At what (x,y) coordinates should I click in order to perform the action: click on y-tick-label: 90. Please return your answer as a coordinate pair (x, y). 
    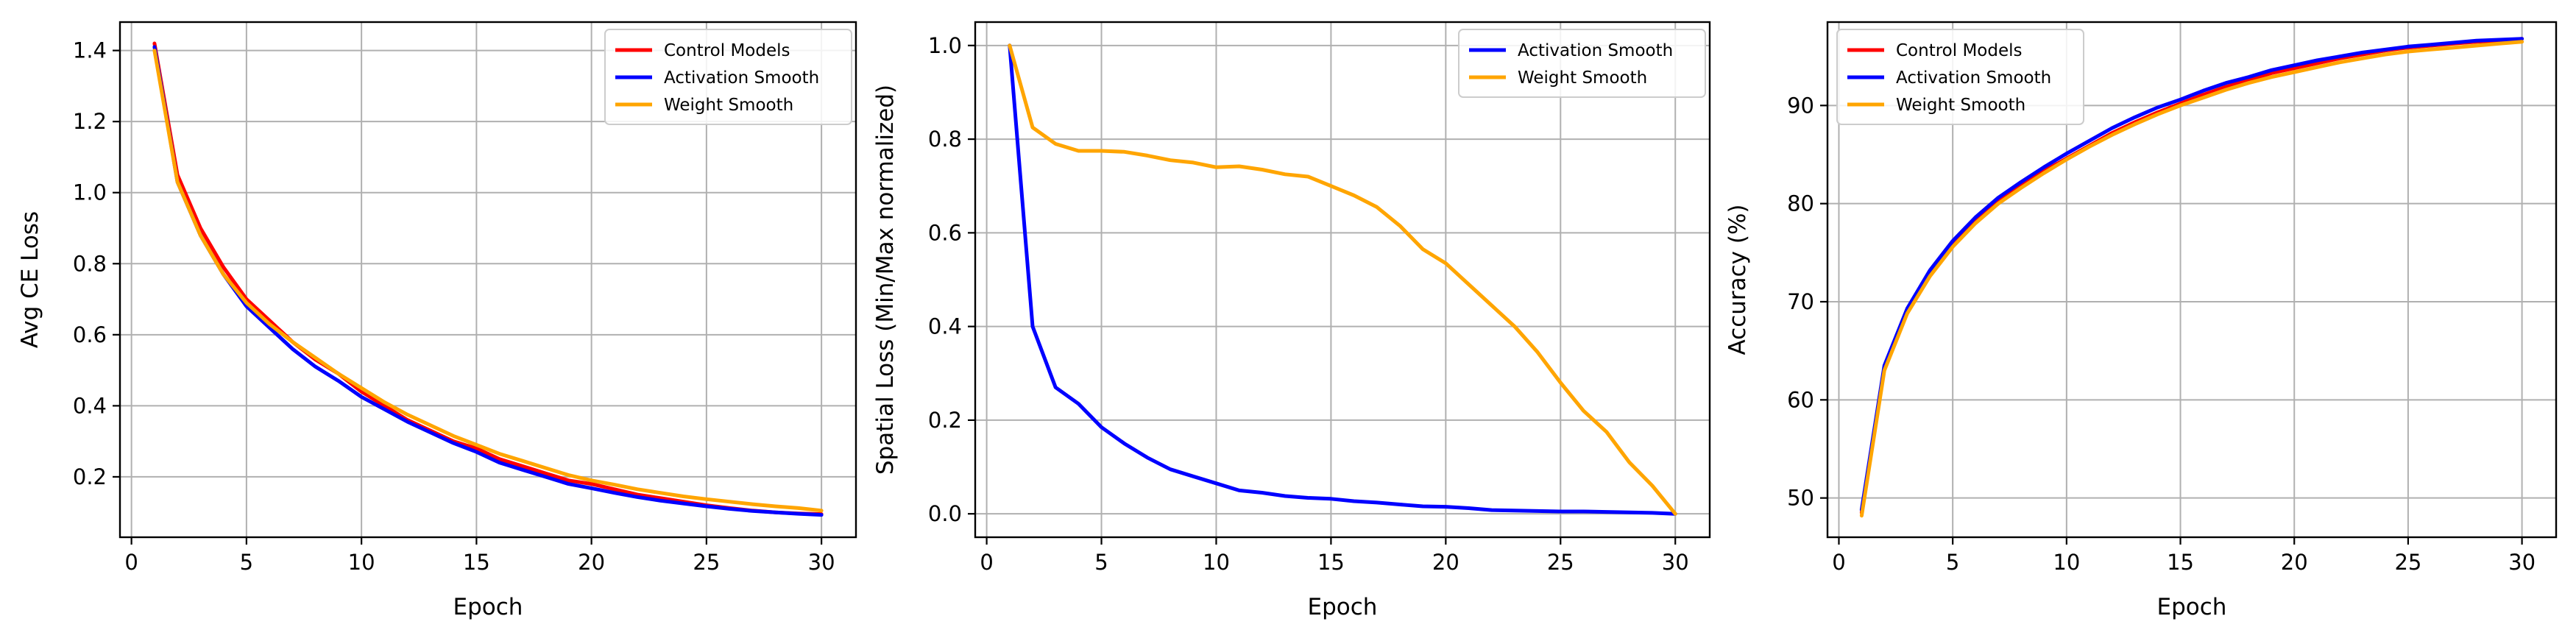
    Looking at the image, I should click on (1800, 106).